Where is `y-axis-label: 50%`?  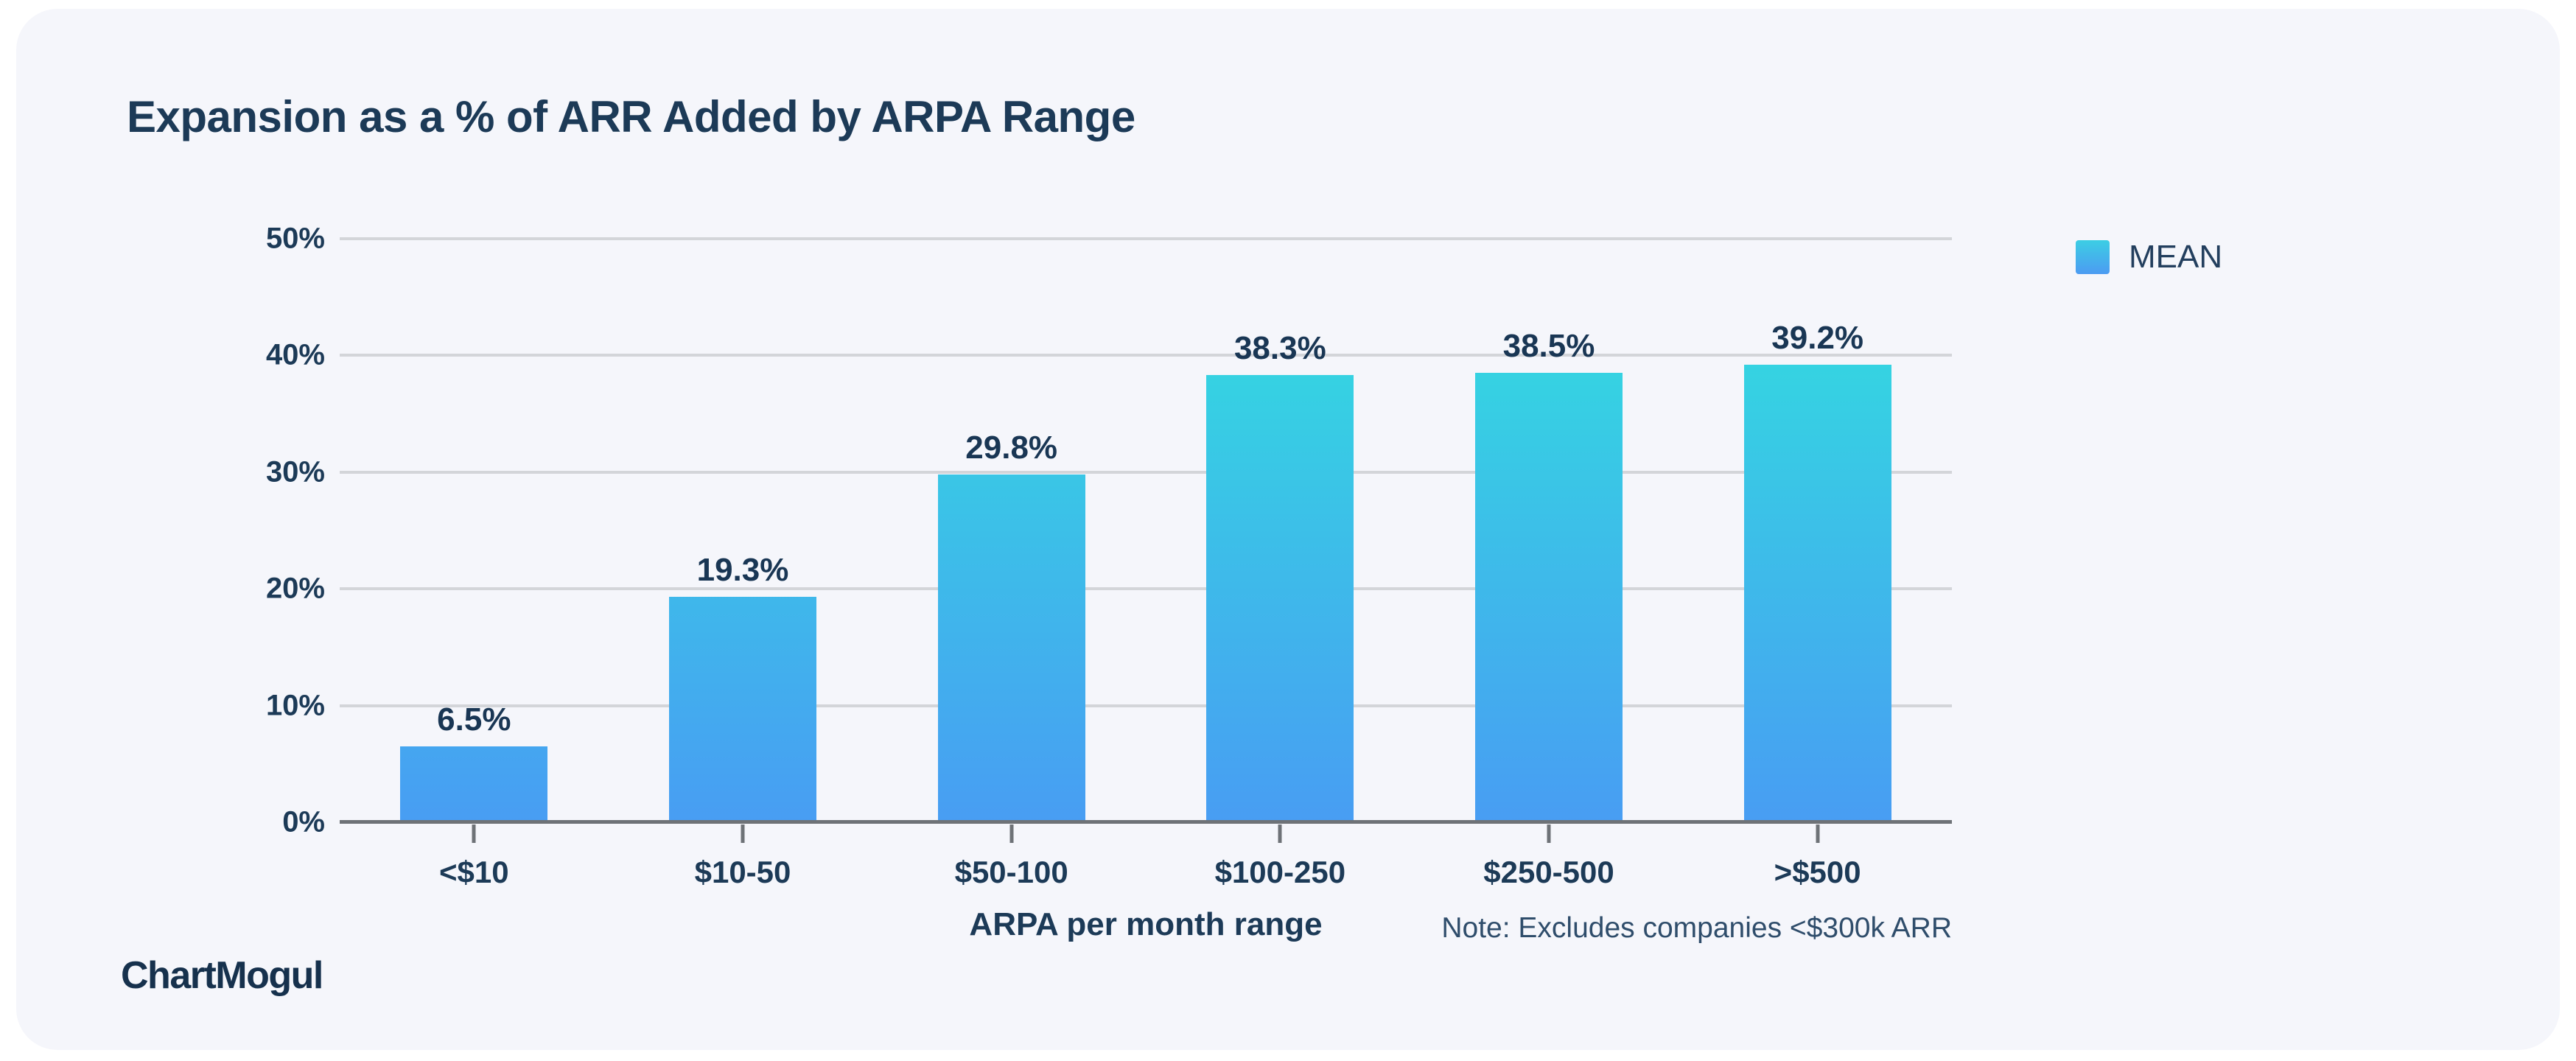 y-axis-label: 50% is located at coordinates (295, 239).